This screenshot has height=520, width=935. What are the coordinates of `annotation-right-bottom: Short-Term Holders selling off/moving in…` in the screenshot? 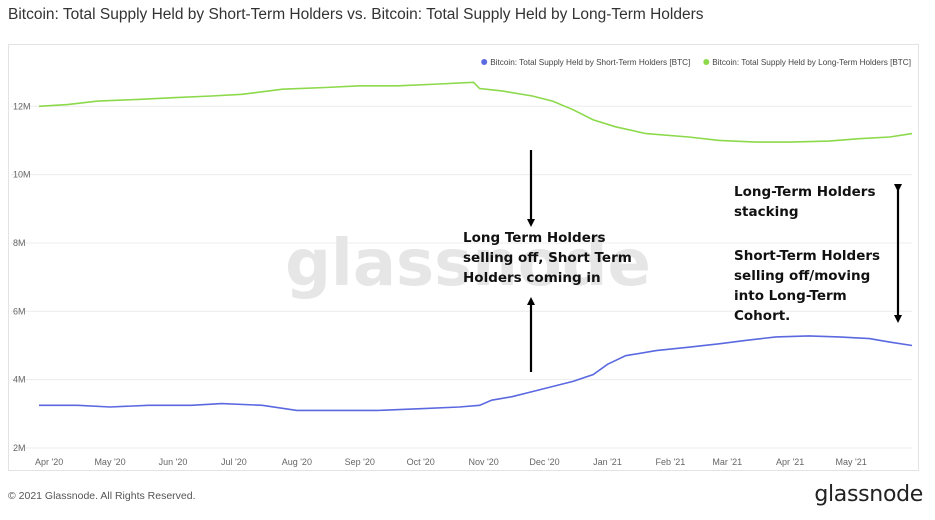 It's located at (807, 286).